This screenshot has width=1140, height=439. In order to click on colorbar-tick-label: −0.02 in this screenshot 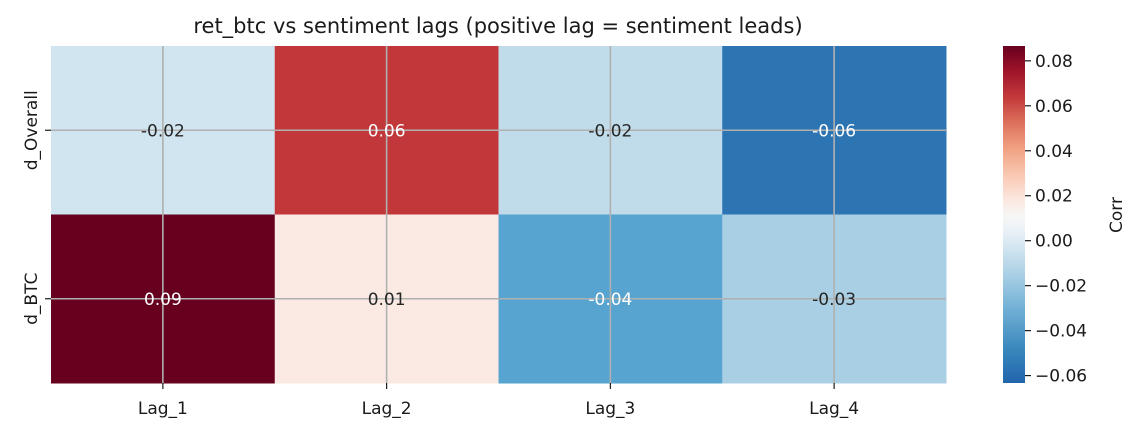, I will do `click(1061, 287)`.